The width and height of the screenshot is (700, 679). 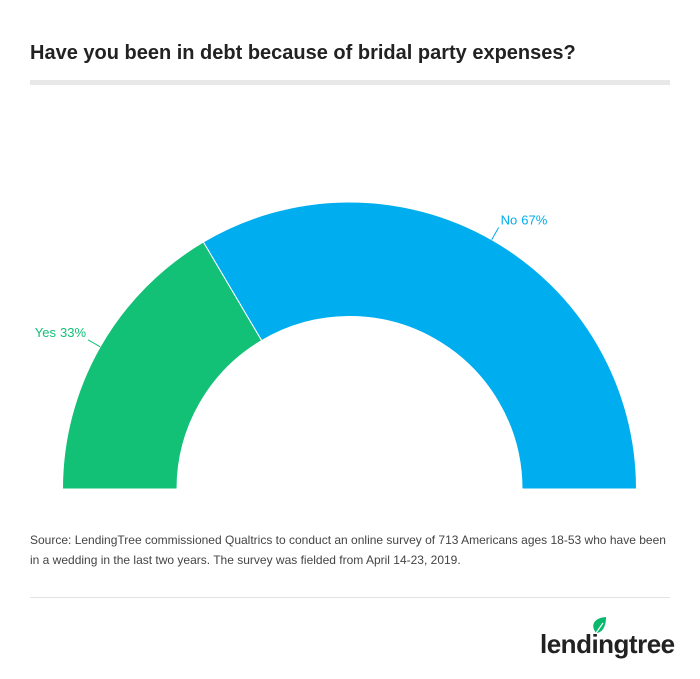 What do you see at coordinates (534, 220) in the screenshot?
I see `value-label: 67%` at bounding box center [534, 220].